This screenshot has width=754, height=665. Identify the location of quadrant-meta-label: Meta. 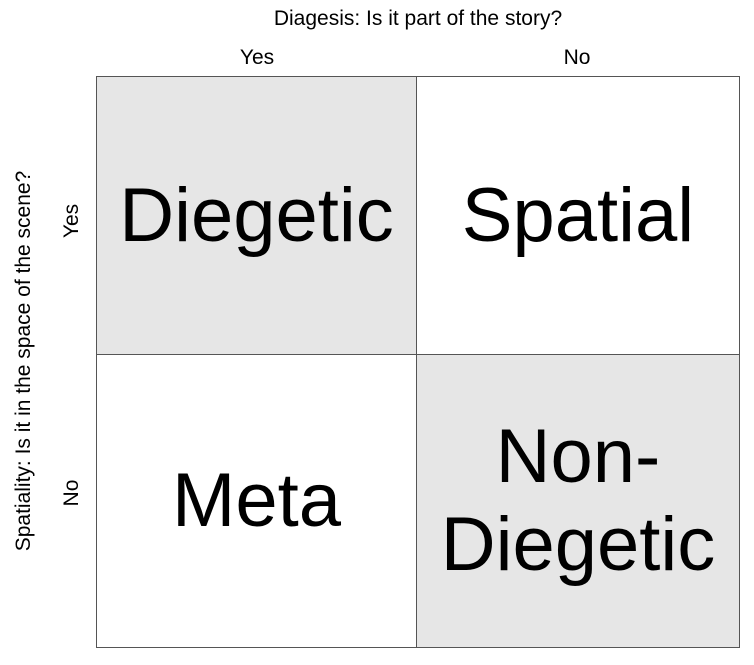
(256, 500).